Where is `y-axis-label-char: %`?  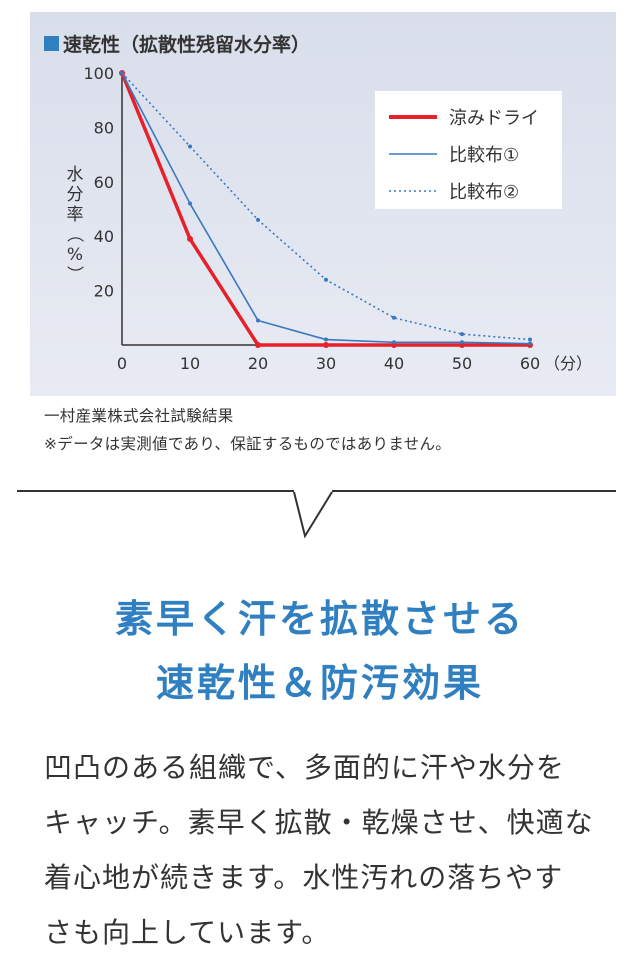 y-axis-label-char: % is located at coordinates (75, 255).